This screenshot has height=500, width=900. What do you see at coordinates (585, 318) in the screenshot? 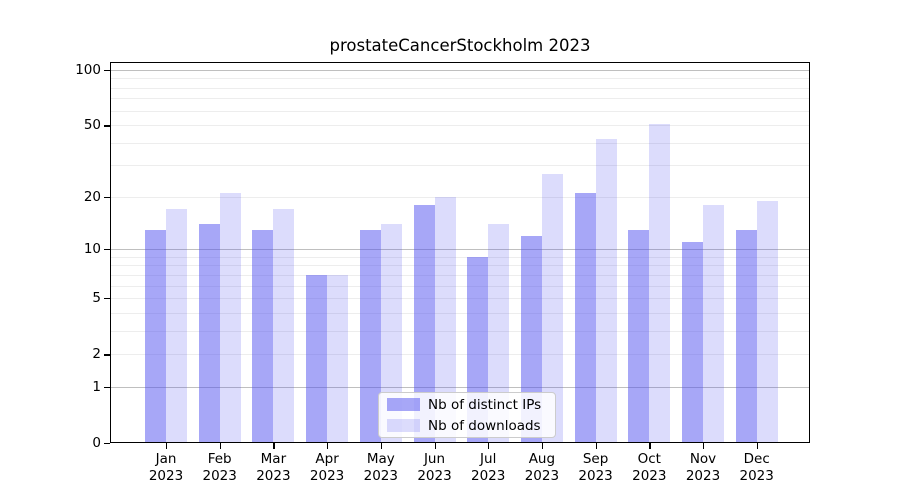
I see `bar-nb-of-distinct-ips-sep` at bounding box center [585, 318].